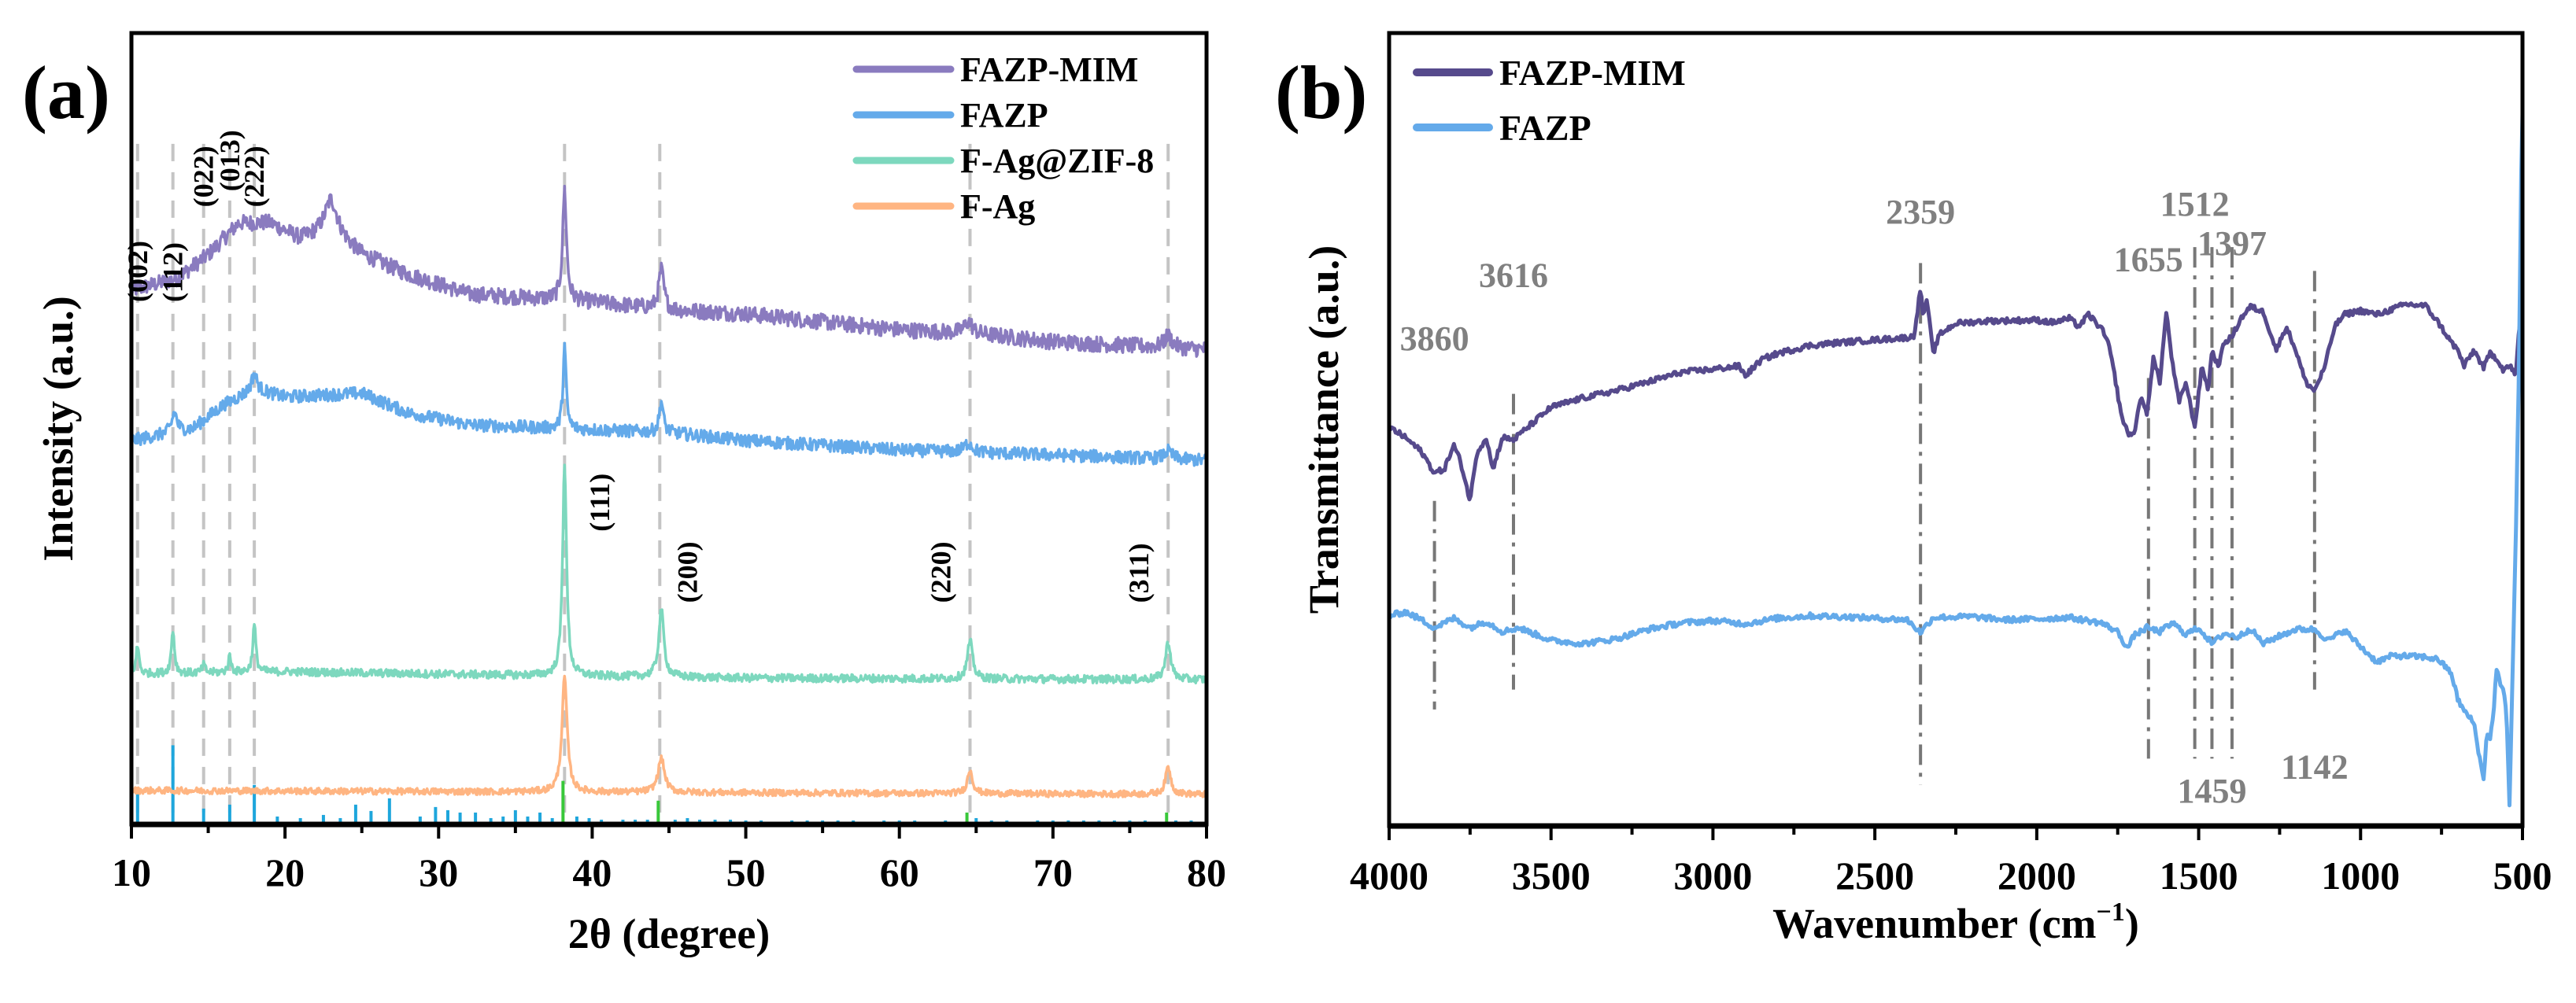 Image resolution: width=2576 pixels, height=1003 pixels. I want to click on miller-index-label: (112), so click(173, 272).